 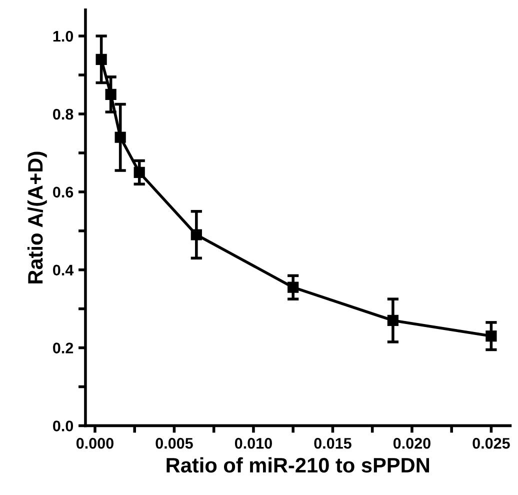 What do you see at coordinates (491, 443) in the screenshot?
I see `x-tick-label: 0.025` at bounding box center [491, 443].